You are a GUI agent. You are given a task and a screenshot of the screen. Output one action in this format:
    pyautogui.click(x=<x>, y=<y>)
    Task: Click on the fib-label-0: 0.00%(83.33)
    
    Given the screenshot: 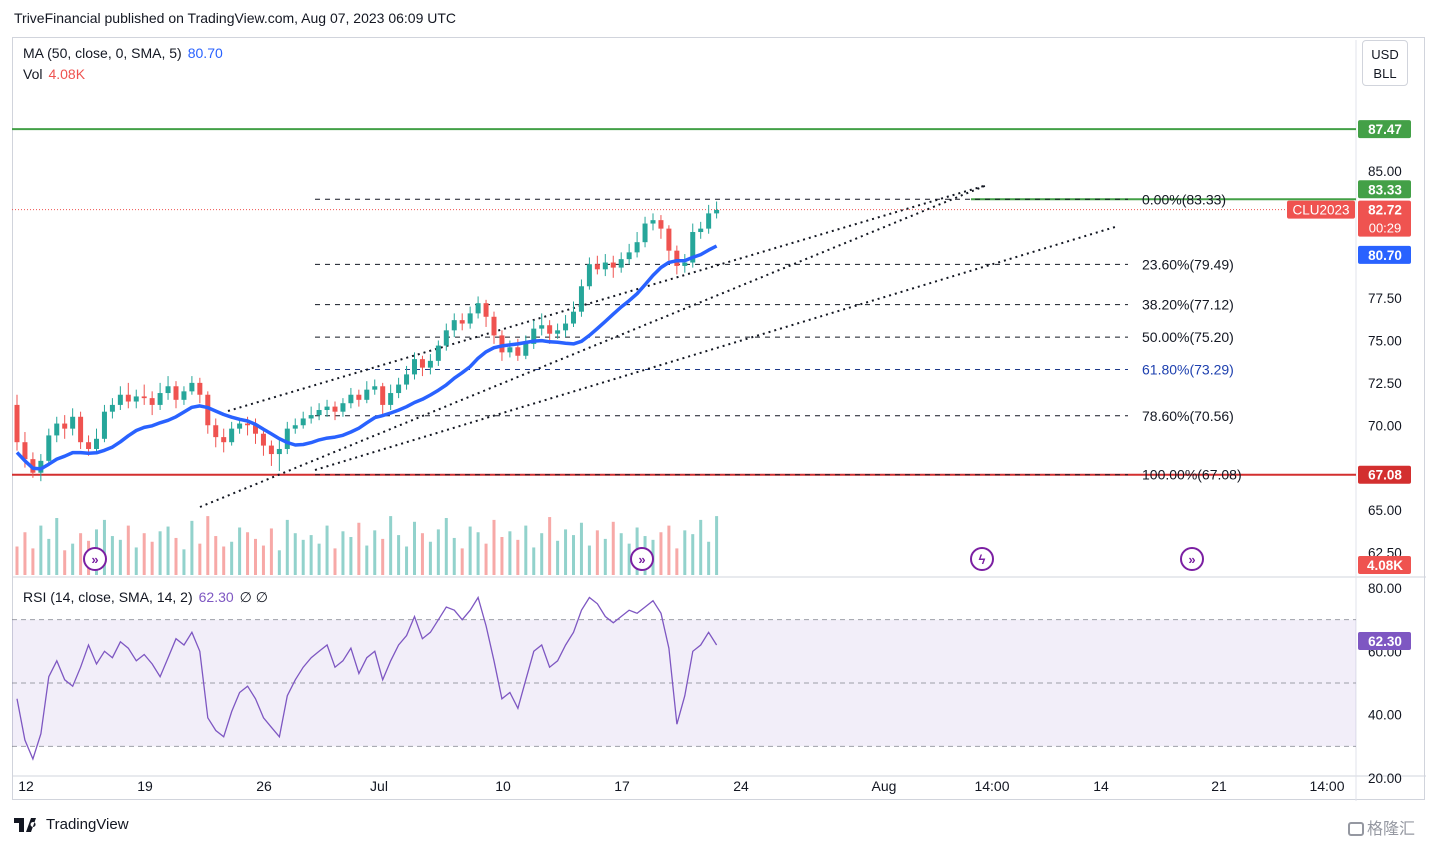 What is the action you would take?
    pyautogui.click(x=1184, y=199)
    